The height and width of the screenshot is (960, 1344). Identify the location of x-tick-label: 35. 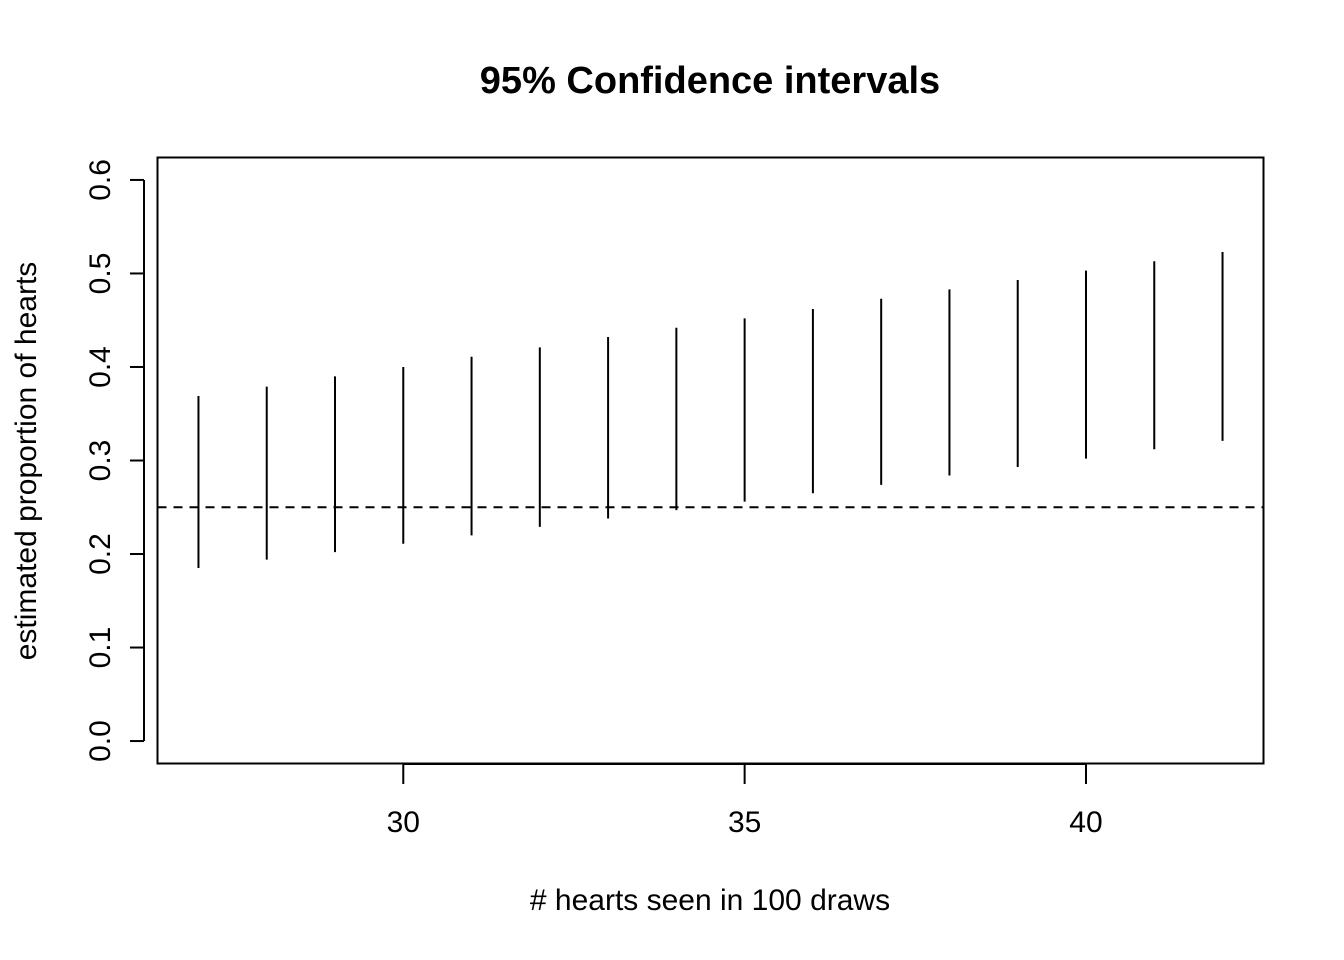
(744, 822).